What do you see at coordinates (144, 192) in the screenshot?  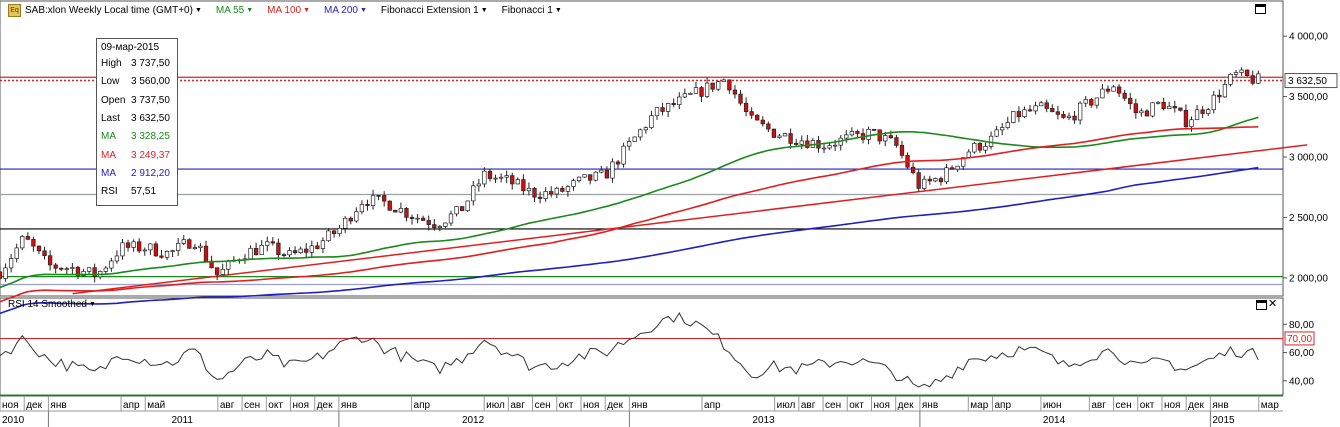 I see `tooltip-row-value: 57,51` at bounding box center [144, 192].